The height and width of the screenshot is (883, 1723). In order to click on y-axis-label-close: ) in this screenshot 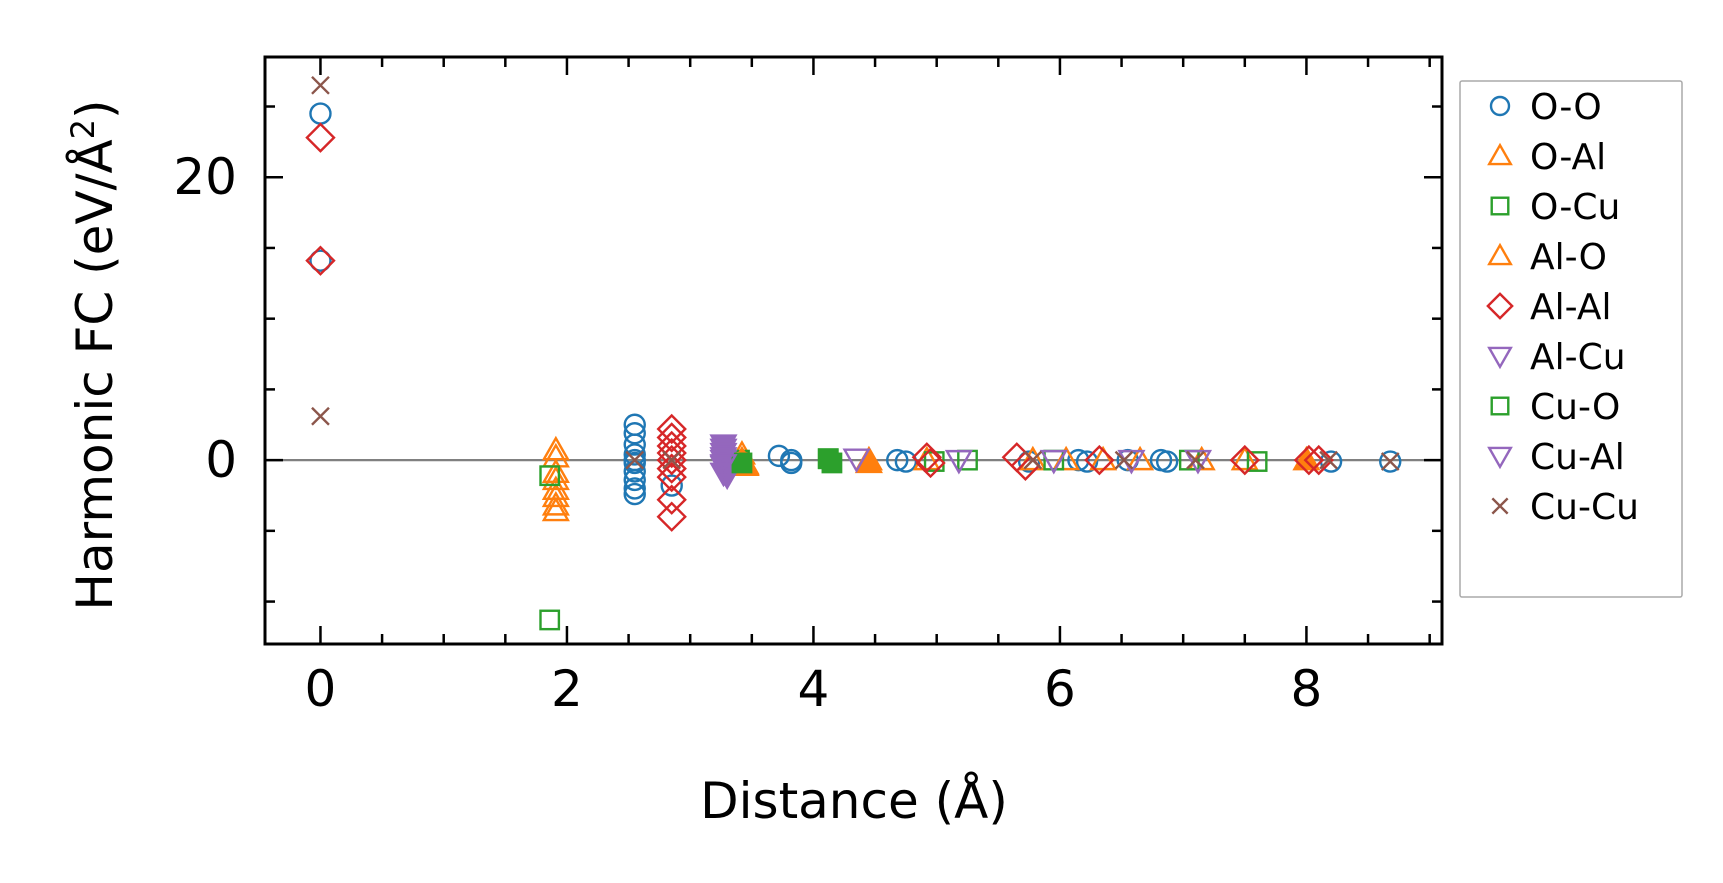, I will do `click(95, 109)`.